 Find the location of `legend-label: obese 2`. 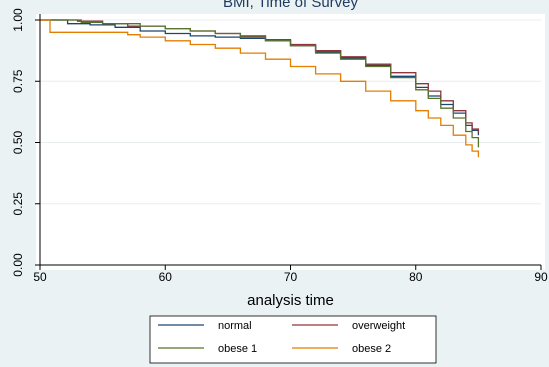

legend-label: obese 2 is located at coordinates (371, 349).